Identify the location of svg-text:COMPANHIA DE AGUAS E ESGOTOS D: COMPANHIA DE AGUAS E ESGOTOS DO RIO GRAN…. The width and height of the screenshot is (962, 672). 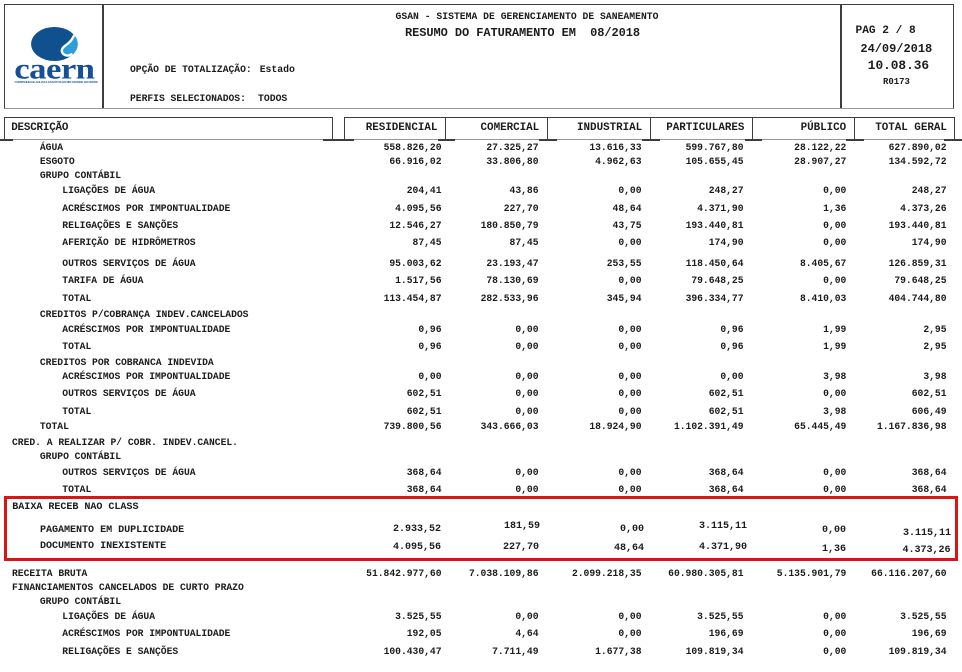
(57, 82).